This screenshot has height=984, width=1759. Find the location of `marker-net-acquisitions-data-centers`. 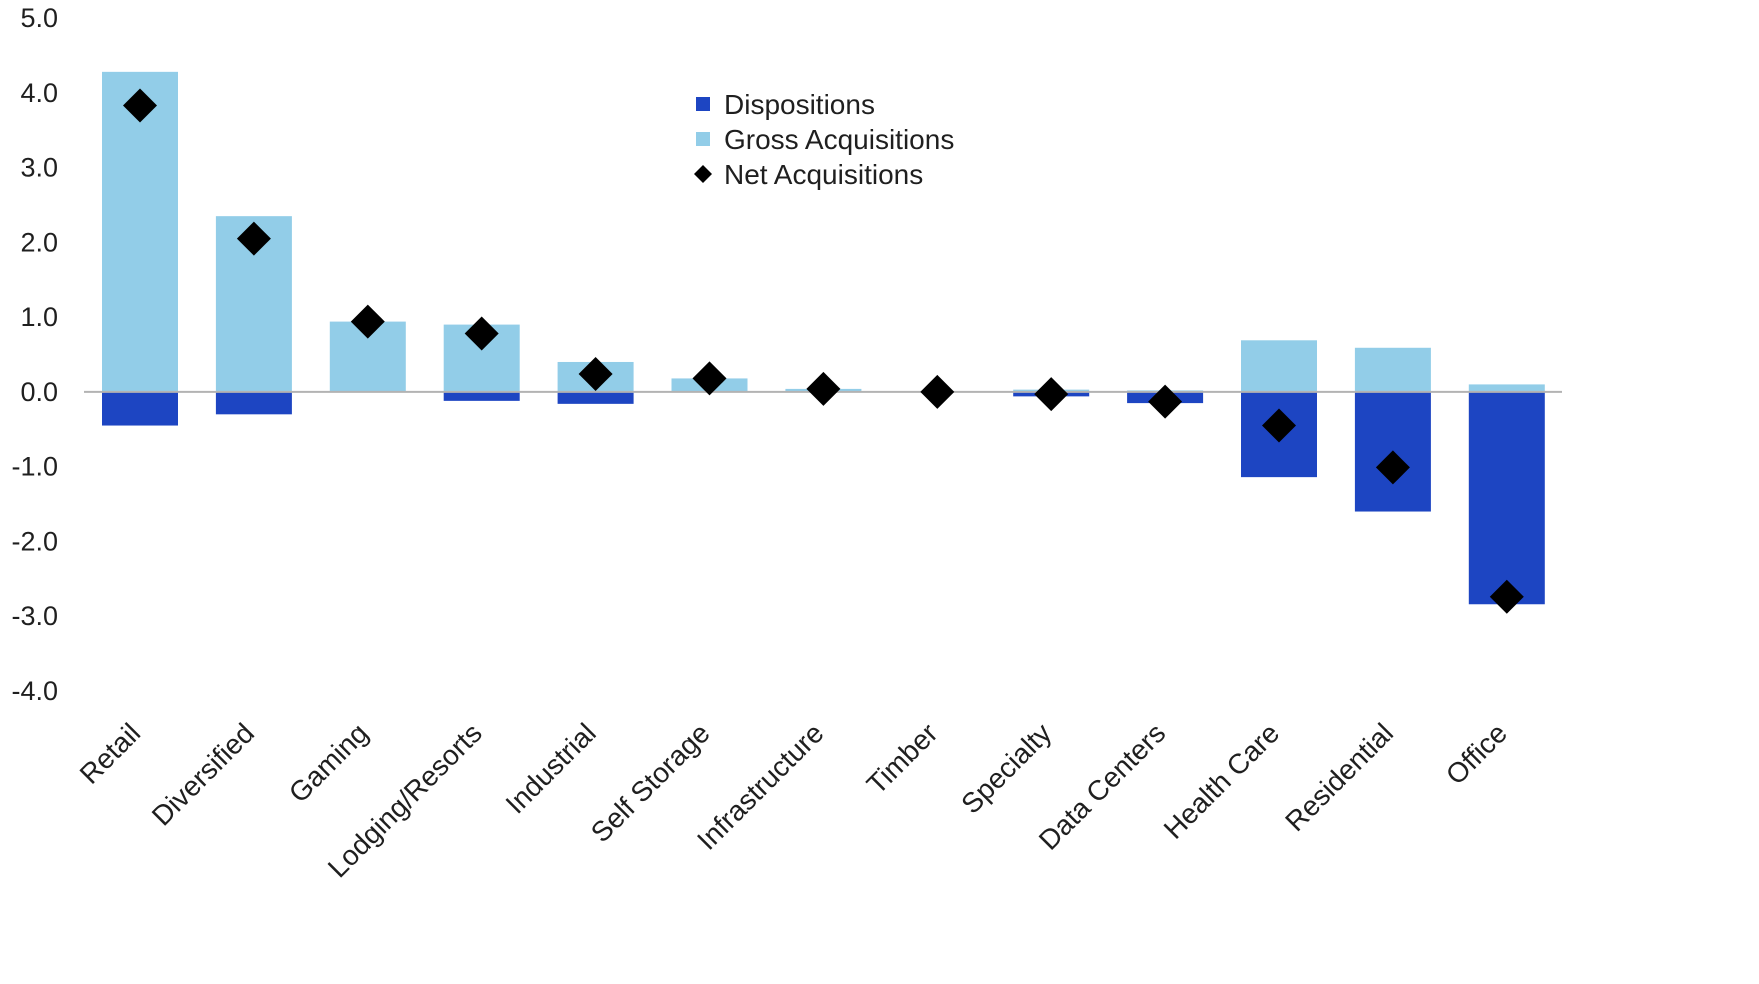

marker-net-acquisitions-data-centers is located at coordinates (1165, 401).